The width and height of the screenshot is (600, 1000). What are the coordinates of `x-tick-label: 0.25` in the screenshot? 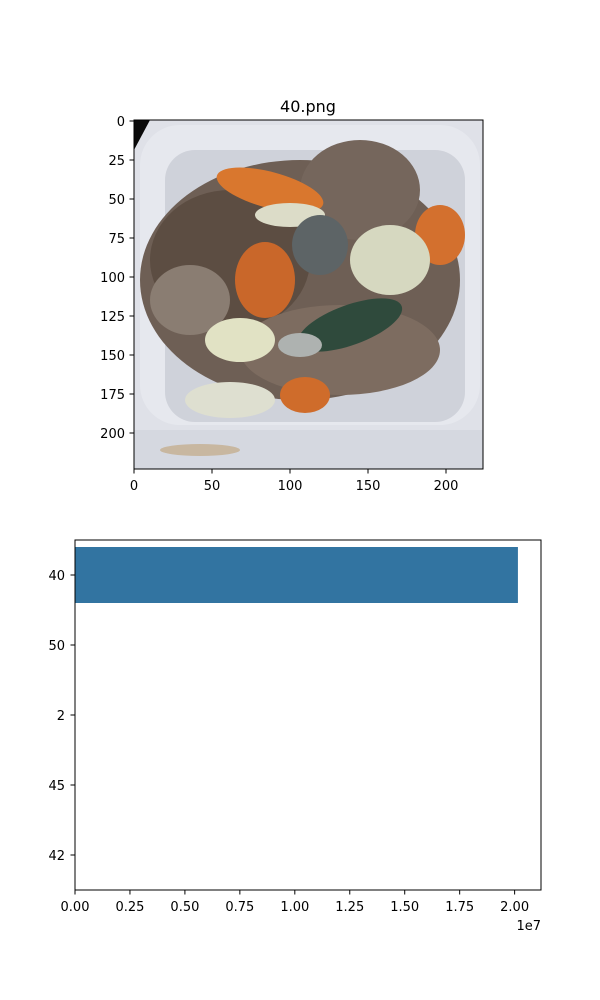 It's located at (129, 907).